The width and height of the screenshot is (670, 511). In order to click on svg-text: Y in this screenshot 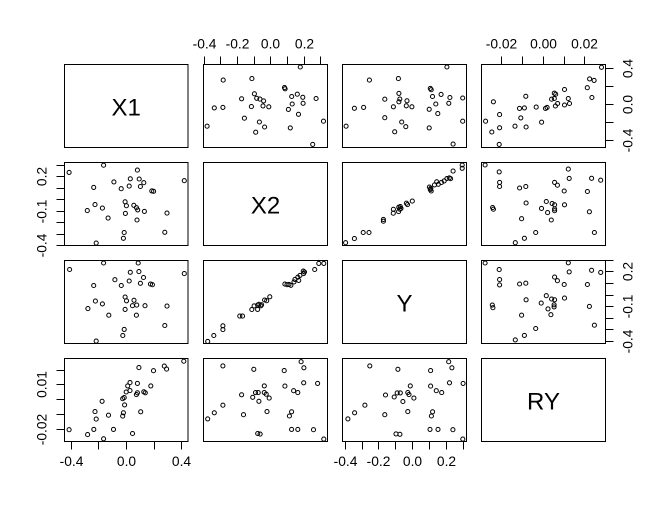, I will do `click(404, 304)`.